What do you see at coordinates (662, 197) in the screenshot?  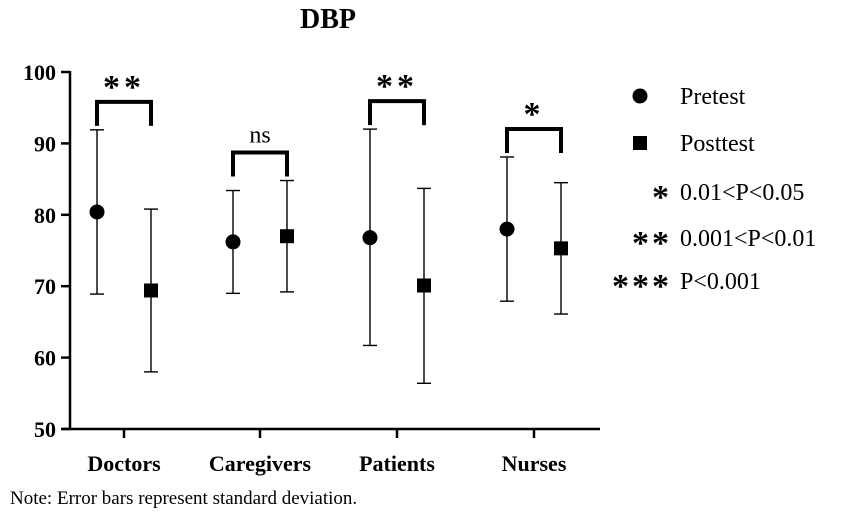 I see `legend-significance-symbol: *` at bounding box center [662, 197].